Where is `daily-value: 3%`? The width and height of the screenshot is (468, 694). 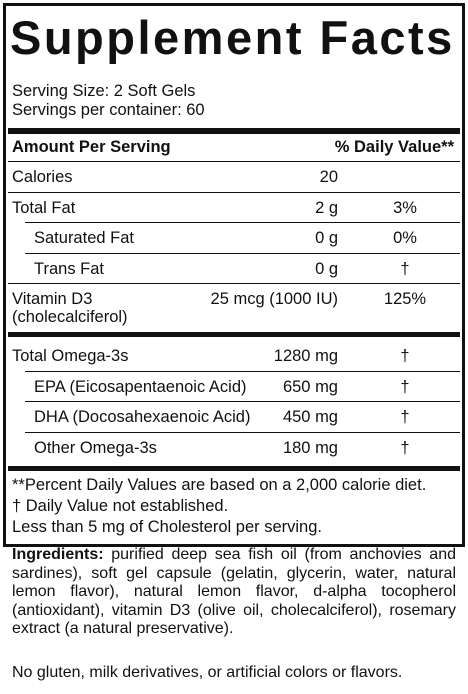
daily-value: 3% is located at coordinates (405, 207).